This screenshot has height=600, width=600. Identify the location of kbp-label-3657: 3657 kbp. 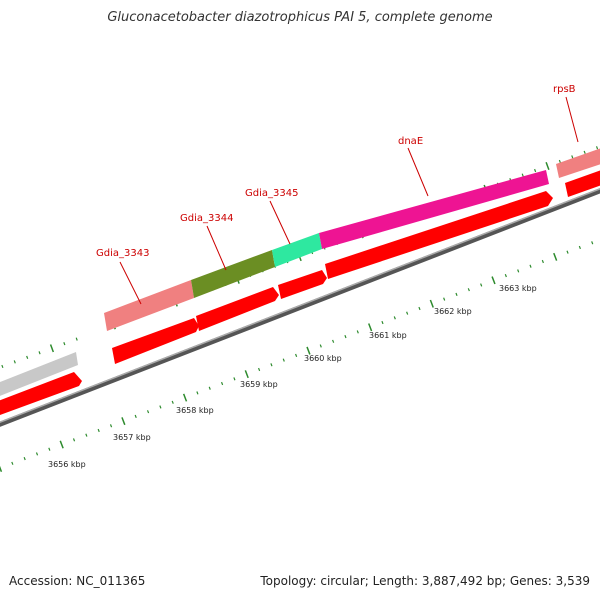
(132, 437).